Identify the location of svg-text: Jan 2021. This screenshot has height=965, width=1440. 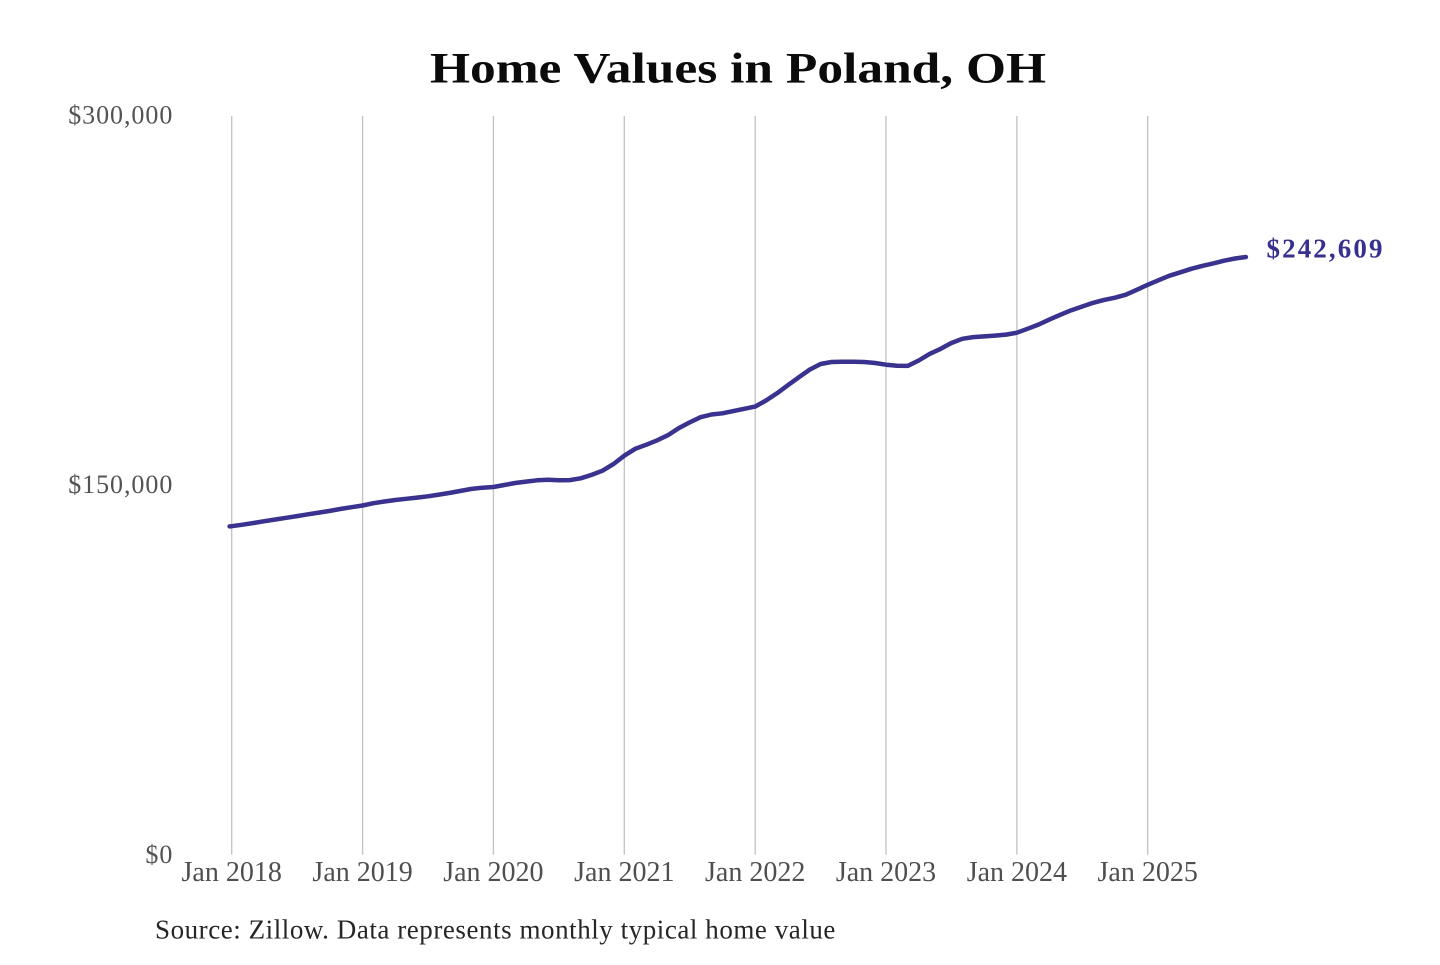
(624, 872).